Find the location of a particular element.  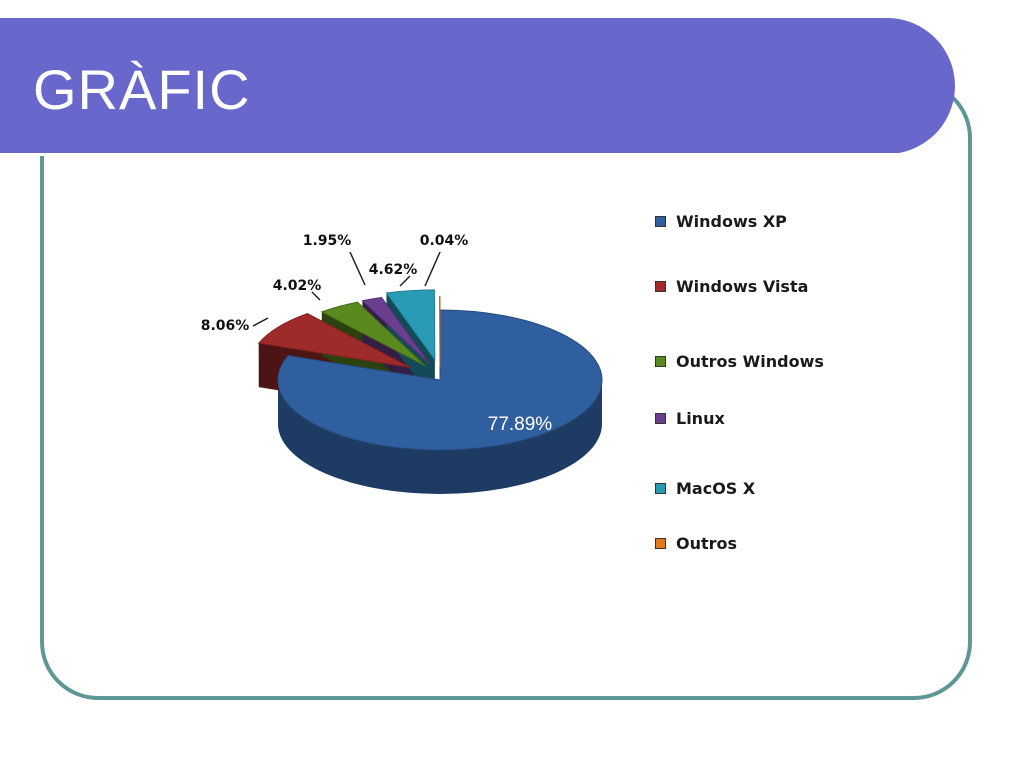

legend-item-windows-vista: Windows Vista is located at coordinates (731, 286).